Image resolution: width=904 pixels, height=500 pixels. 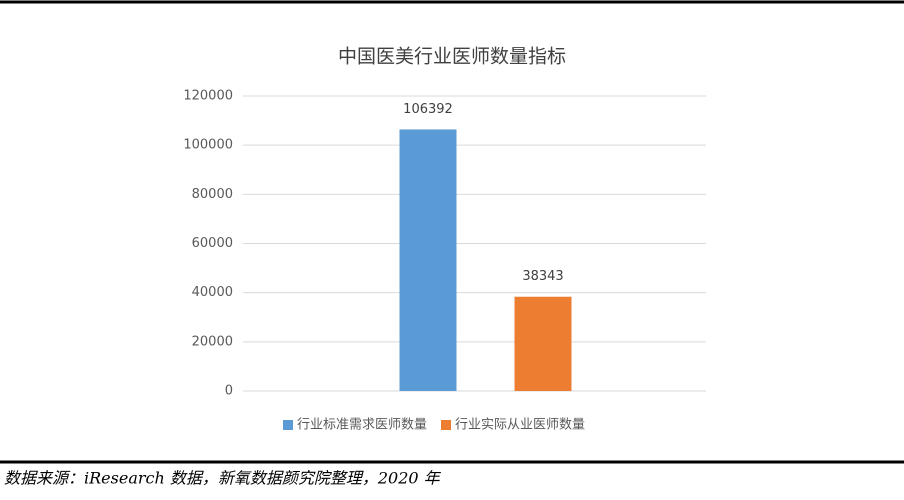 I want to click on source-note: 数据来源：iResearch 数据，新氧数据颜究院整理，2020 年, so click(x=223, y=478).